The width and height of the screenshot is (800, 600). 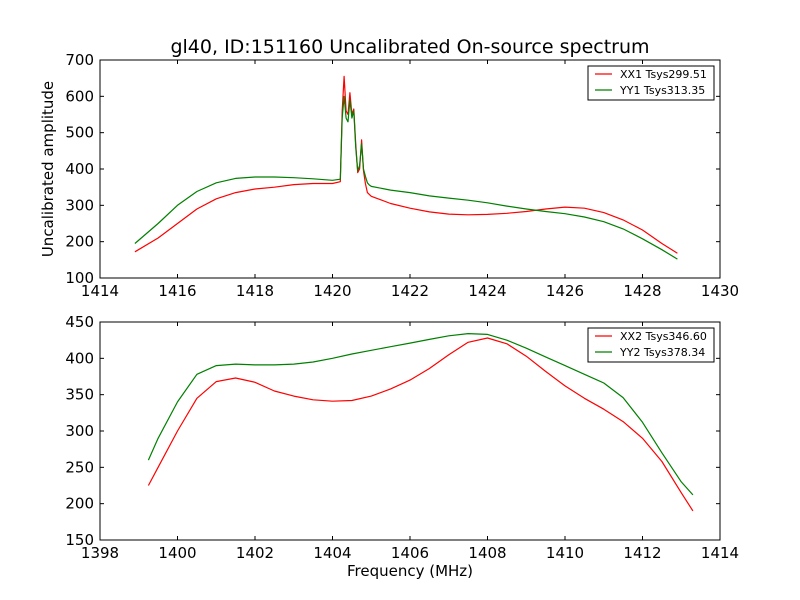 I want to click on bottom-y-tick-label: 300, so click(x=79, y=431).